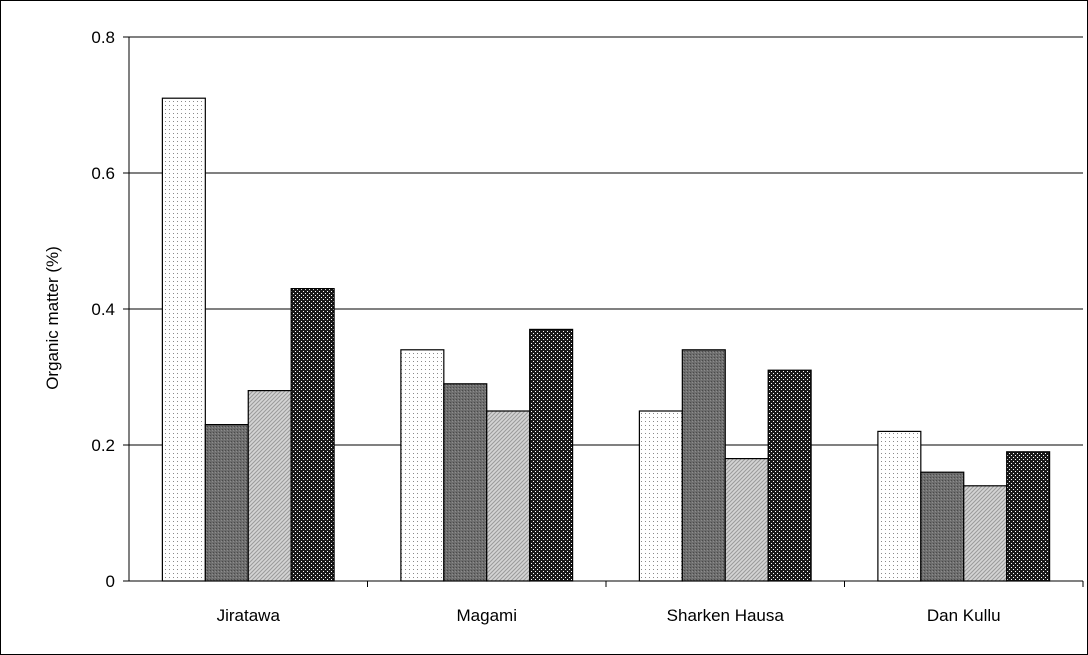 This screenshot has height=655, width=1088. Describe the element at coordinates (103, 445) in the screenshot. I see `y-tick-label: 0.2` at that location.